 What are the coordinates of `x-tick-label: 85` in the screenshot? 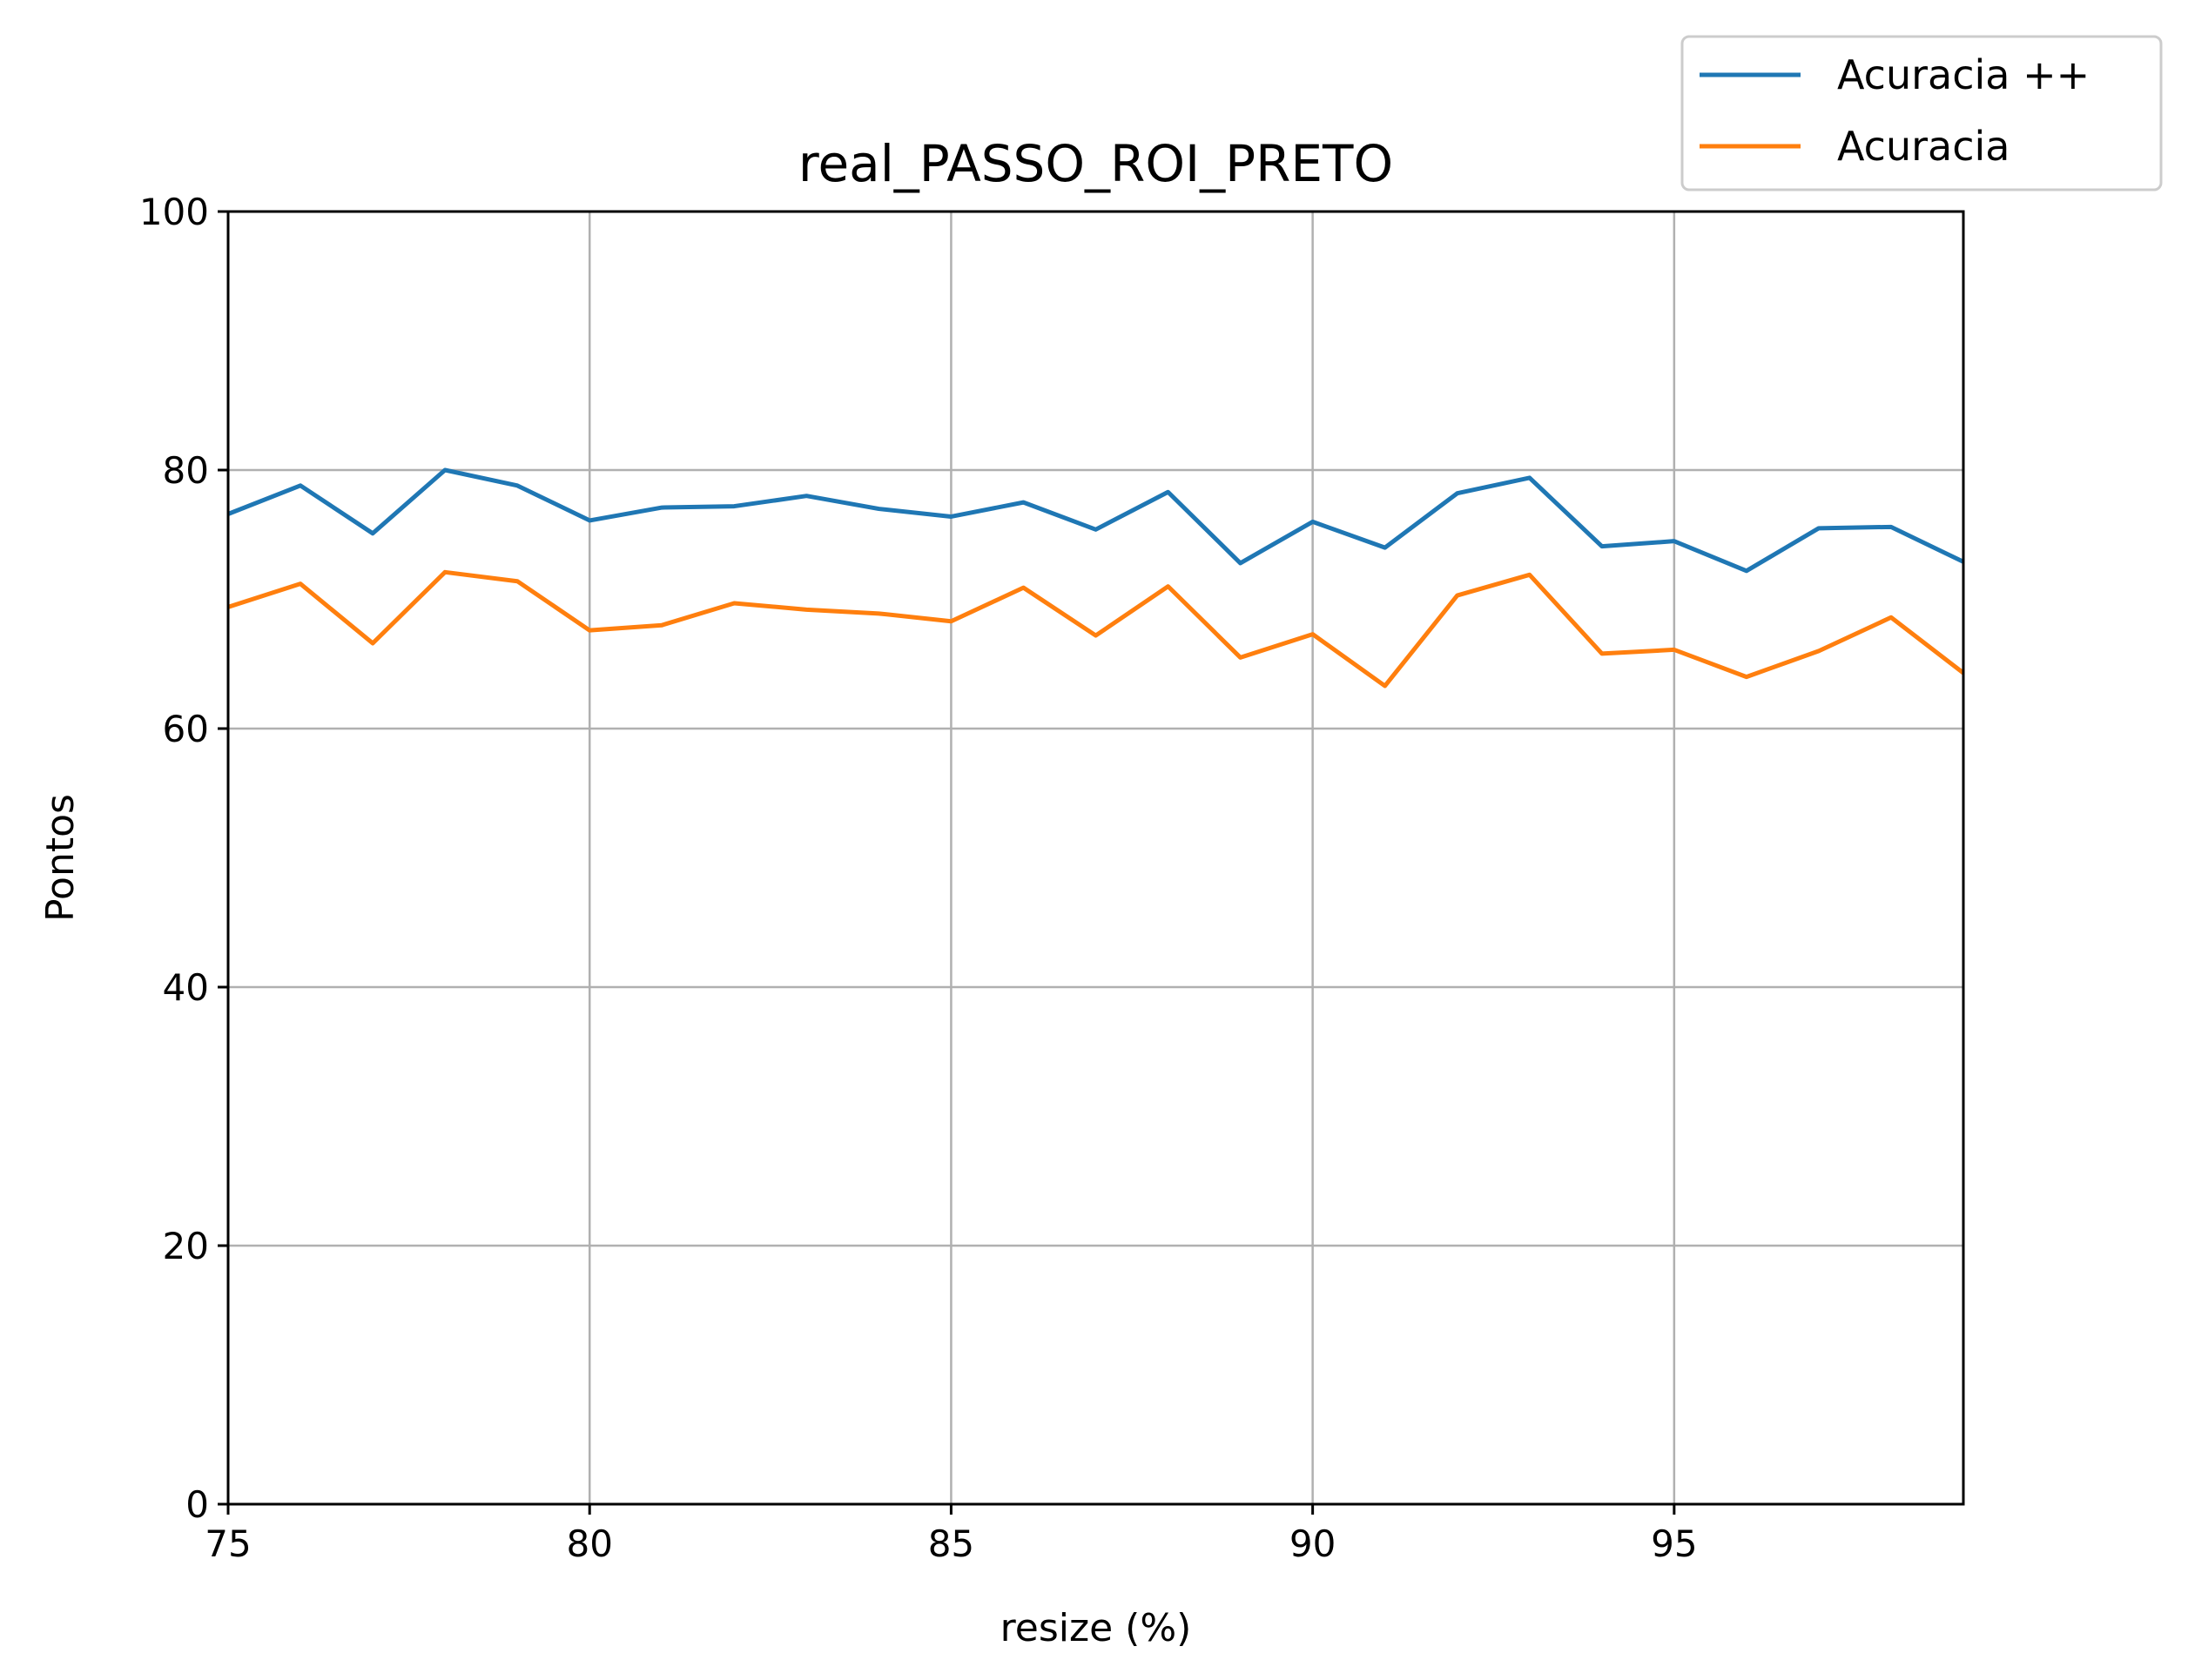 It's located at (951, 1543).